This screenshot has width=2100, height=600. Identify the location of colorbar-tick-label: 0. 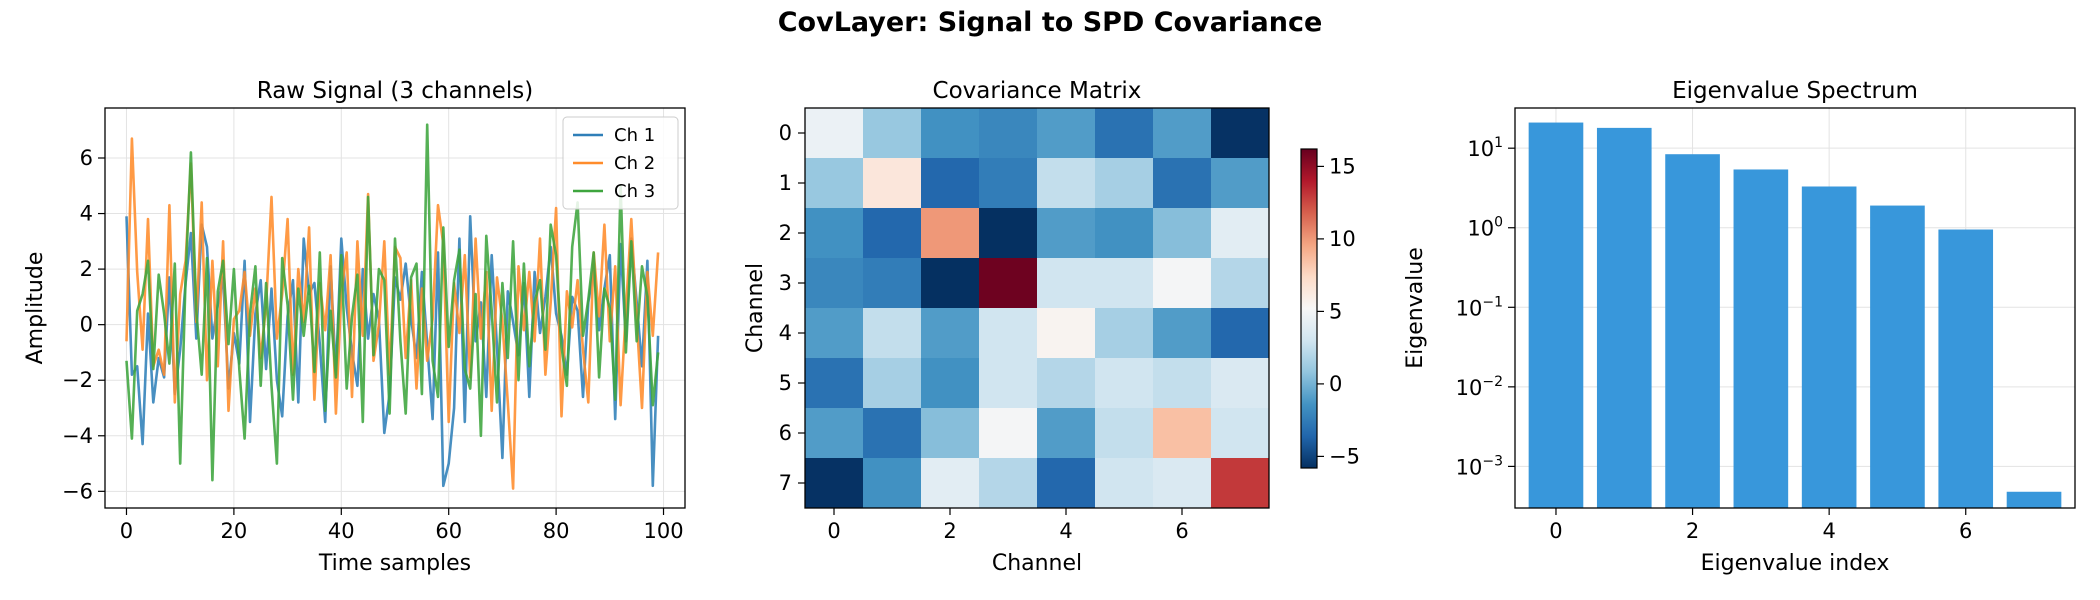
(1335, 384).